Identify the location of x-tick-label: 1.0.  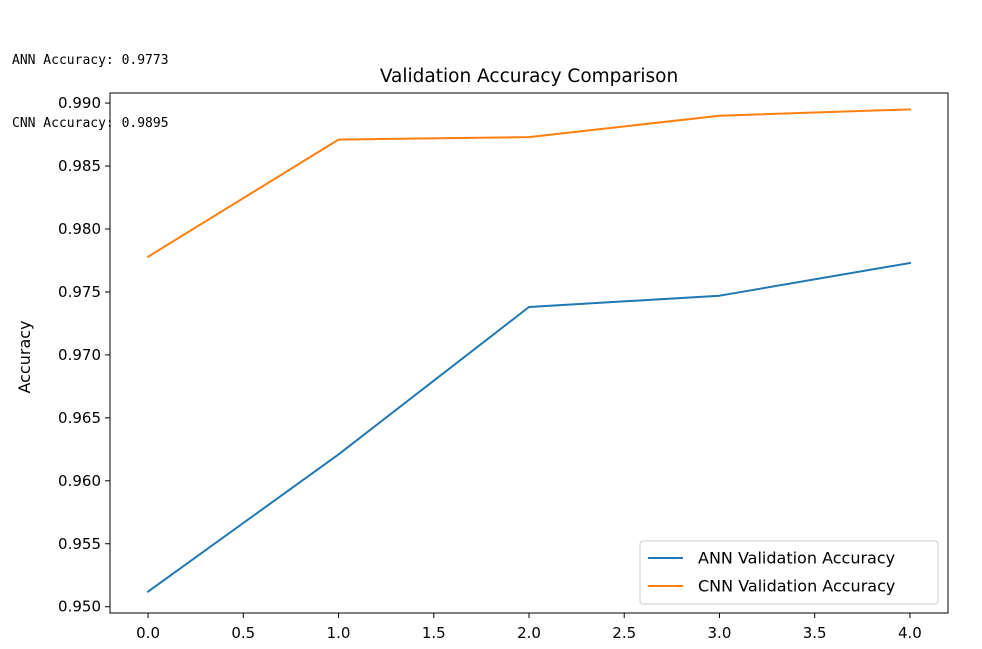
(339, 633).